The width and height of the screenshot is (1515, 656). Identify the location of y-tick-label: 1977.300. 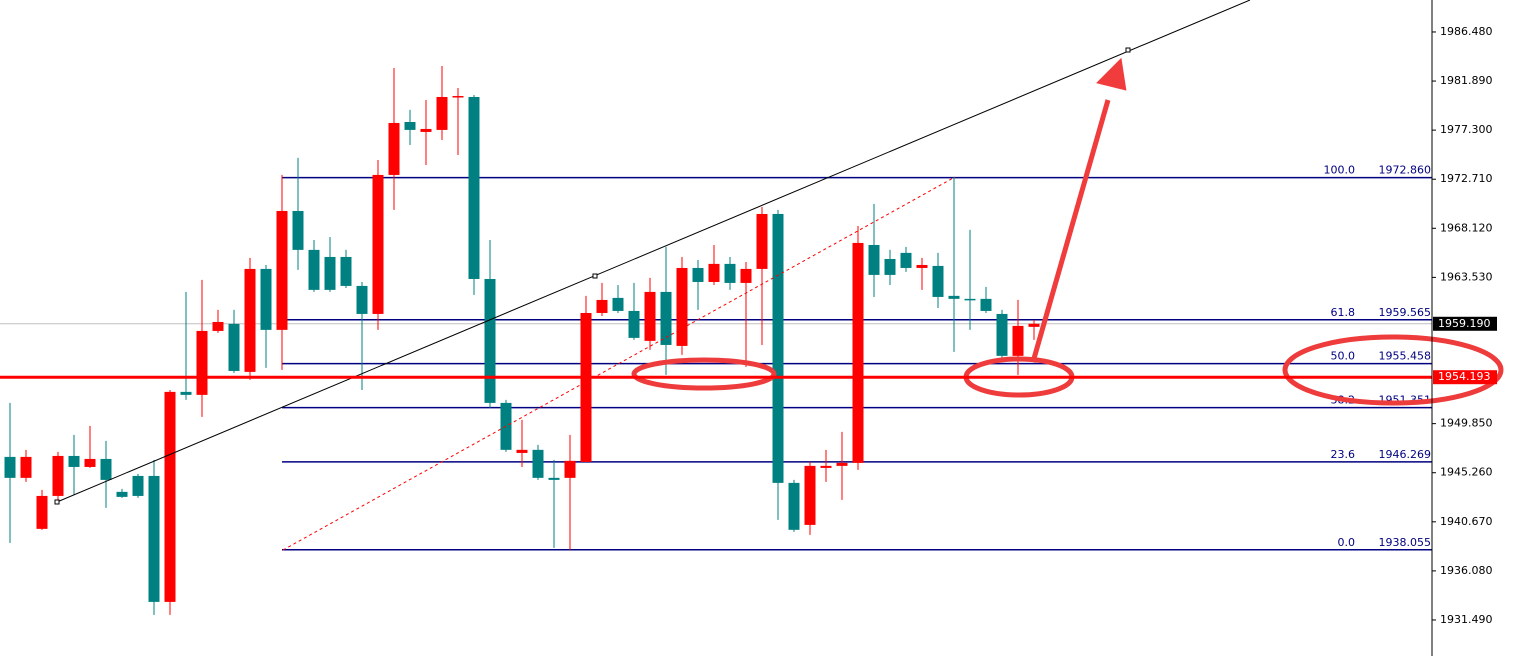
(1466, 129).